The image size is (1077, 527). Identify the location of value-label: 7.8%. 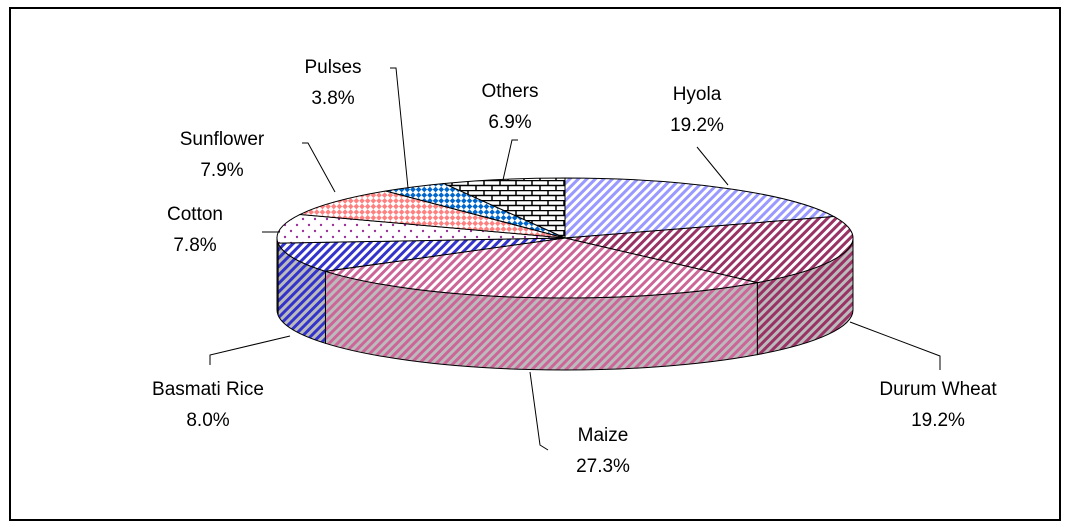
(194, 245).